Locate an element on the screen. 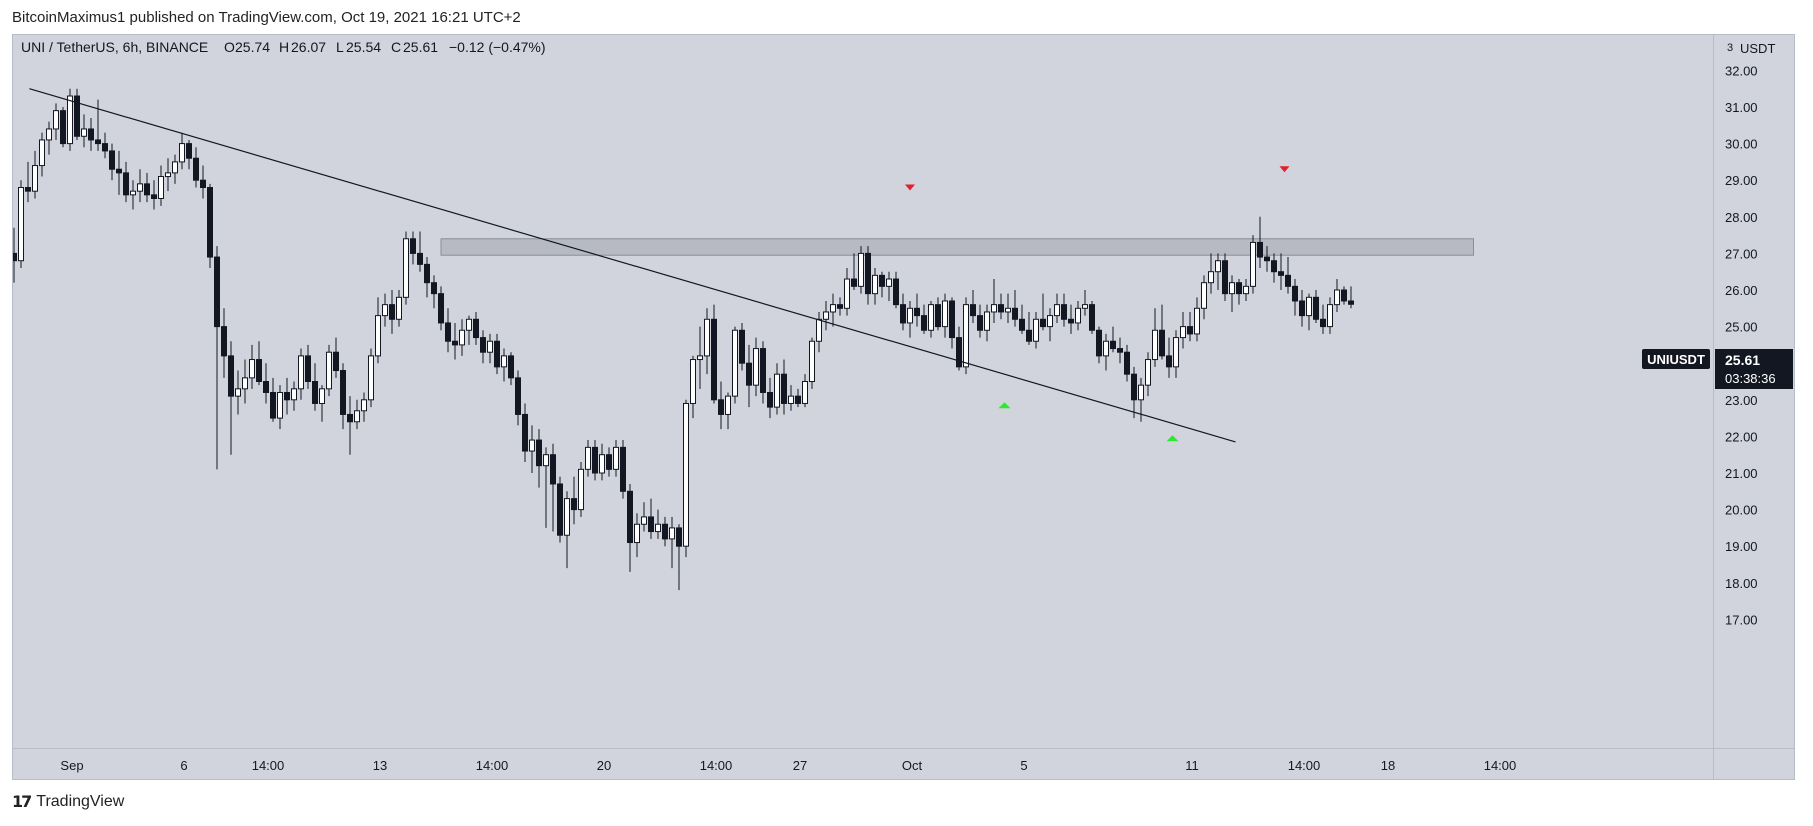 This screenshot has height=826, width=1813. resistance-zone is located at coordinates (957, 247).